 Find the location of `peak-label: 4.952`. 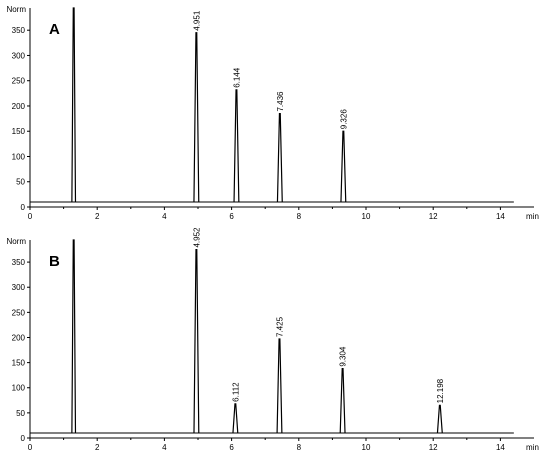

peak-label: 4.952 is located at coordinates (196, 237).